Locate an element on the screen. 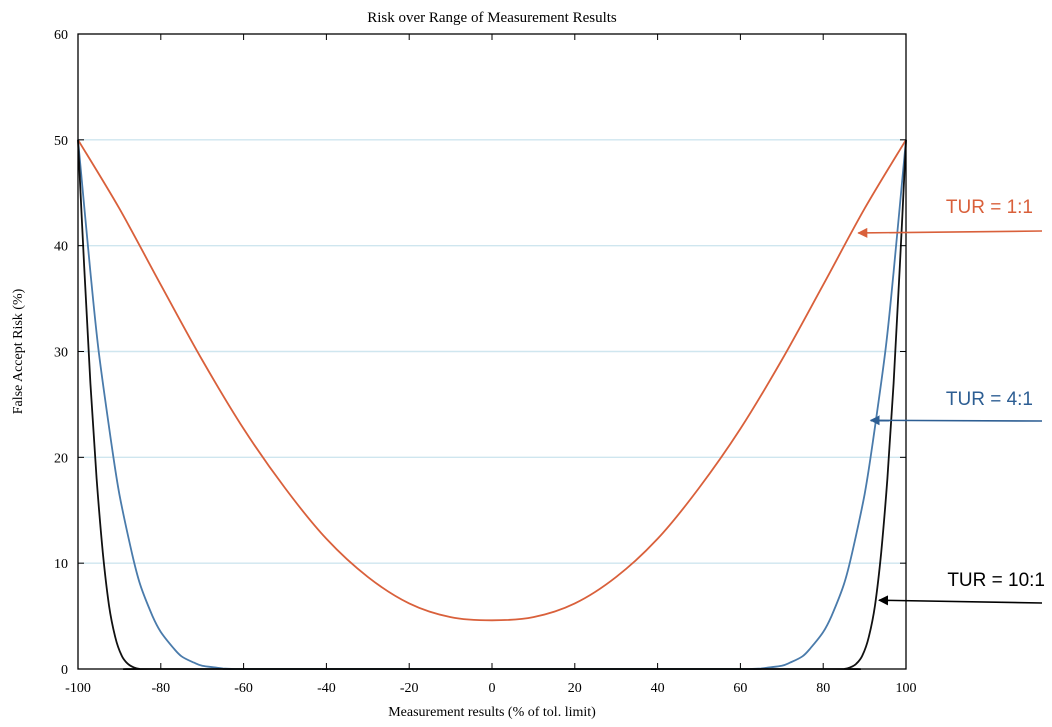  x-tick-label: 20 is located at coordinates (575, 688).